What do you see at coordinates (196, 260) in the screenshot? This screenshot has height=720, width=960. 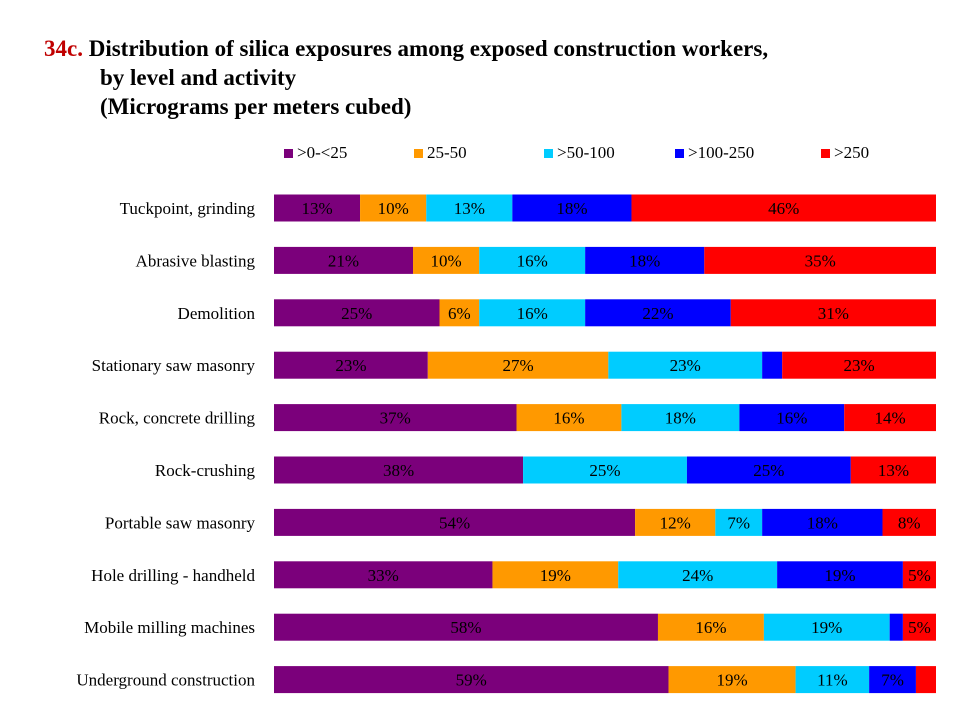 I see `category-label: Abrasive blasting` at bounding box center [196, 260].